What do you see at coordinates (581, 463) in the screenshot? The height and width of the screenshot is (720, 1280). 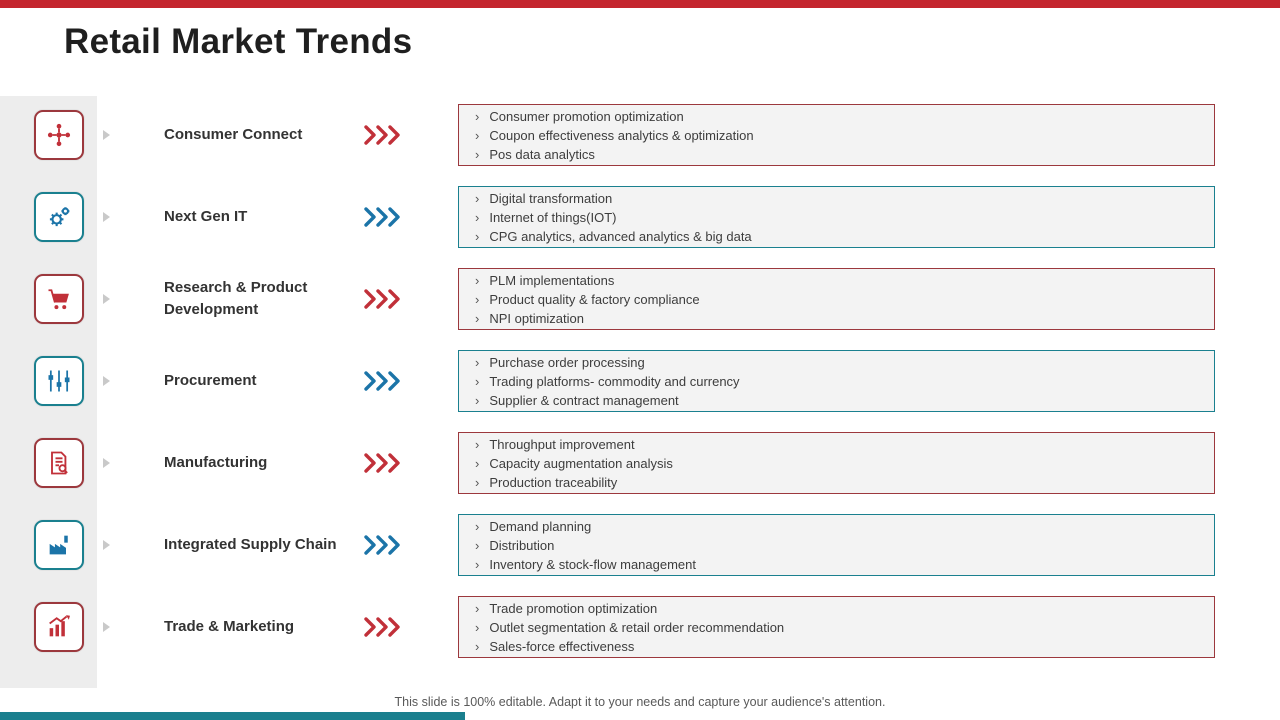 I see `bullet-text: Capacity augmentation analysis` at bounding box center [581, 463].